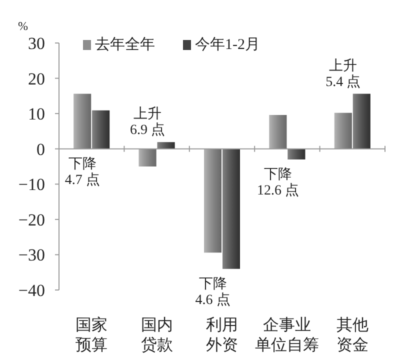 This screenshot has width=400, height=361. What do you see at coordinates (23, 26) in the screenshot?
I see `y-axis-title: %` at bounding box center [23, 26].